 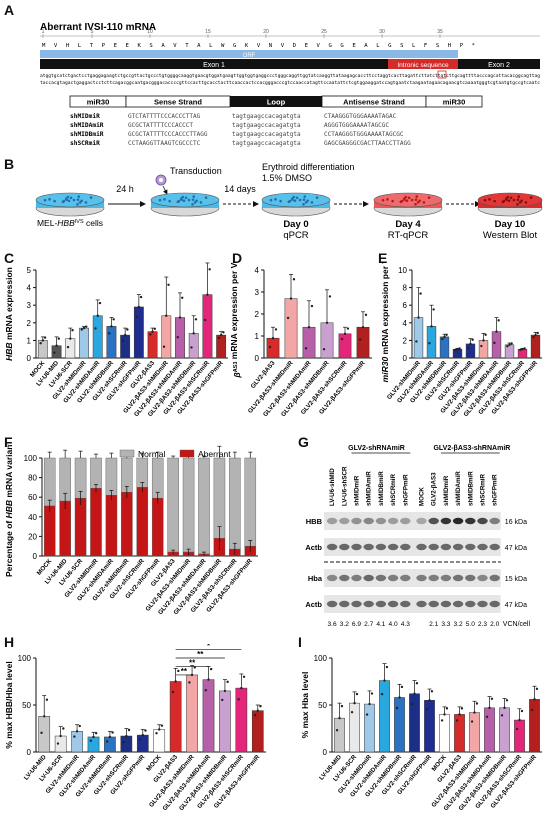 I want to click on step1-label: 24 h, so click(x=125, y=189).